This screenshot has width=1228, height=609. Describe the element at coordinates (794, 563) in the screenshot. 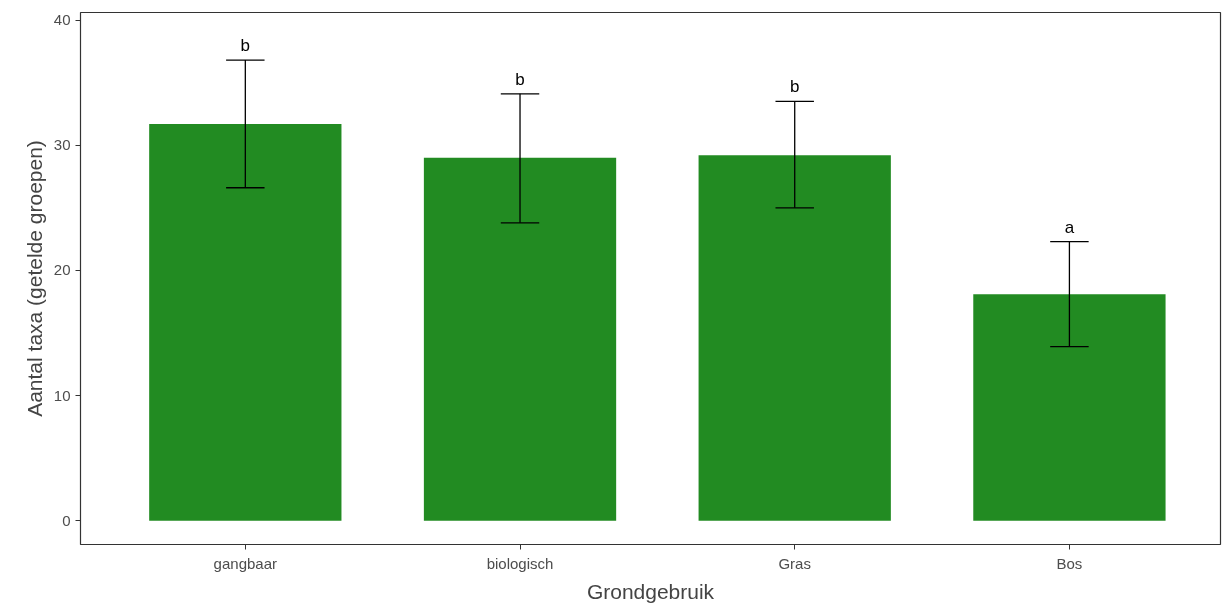

I see `x-tick-label: Gras` at that location.